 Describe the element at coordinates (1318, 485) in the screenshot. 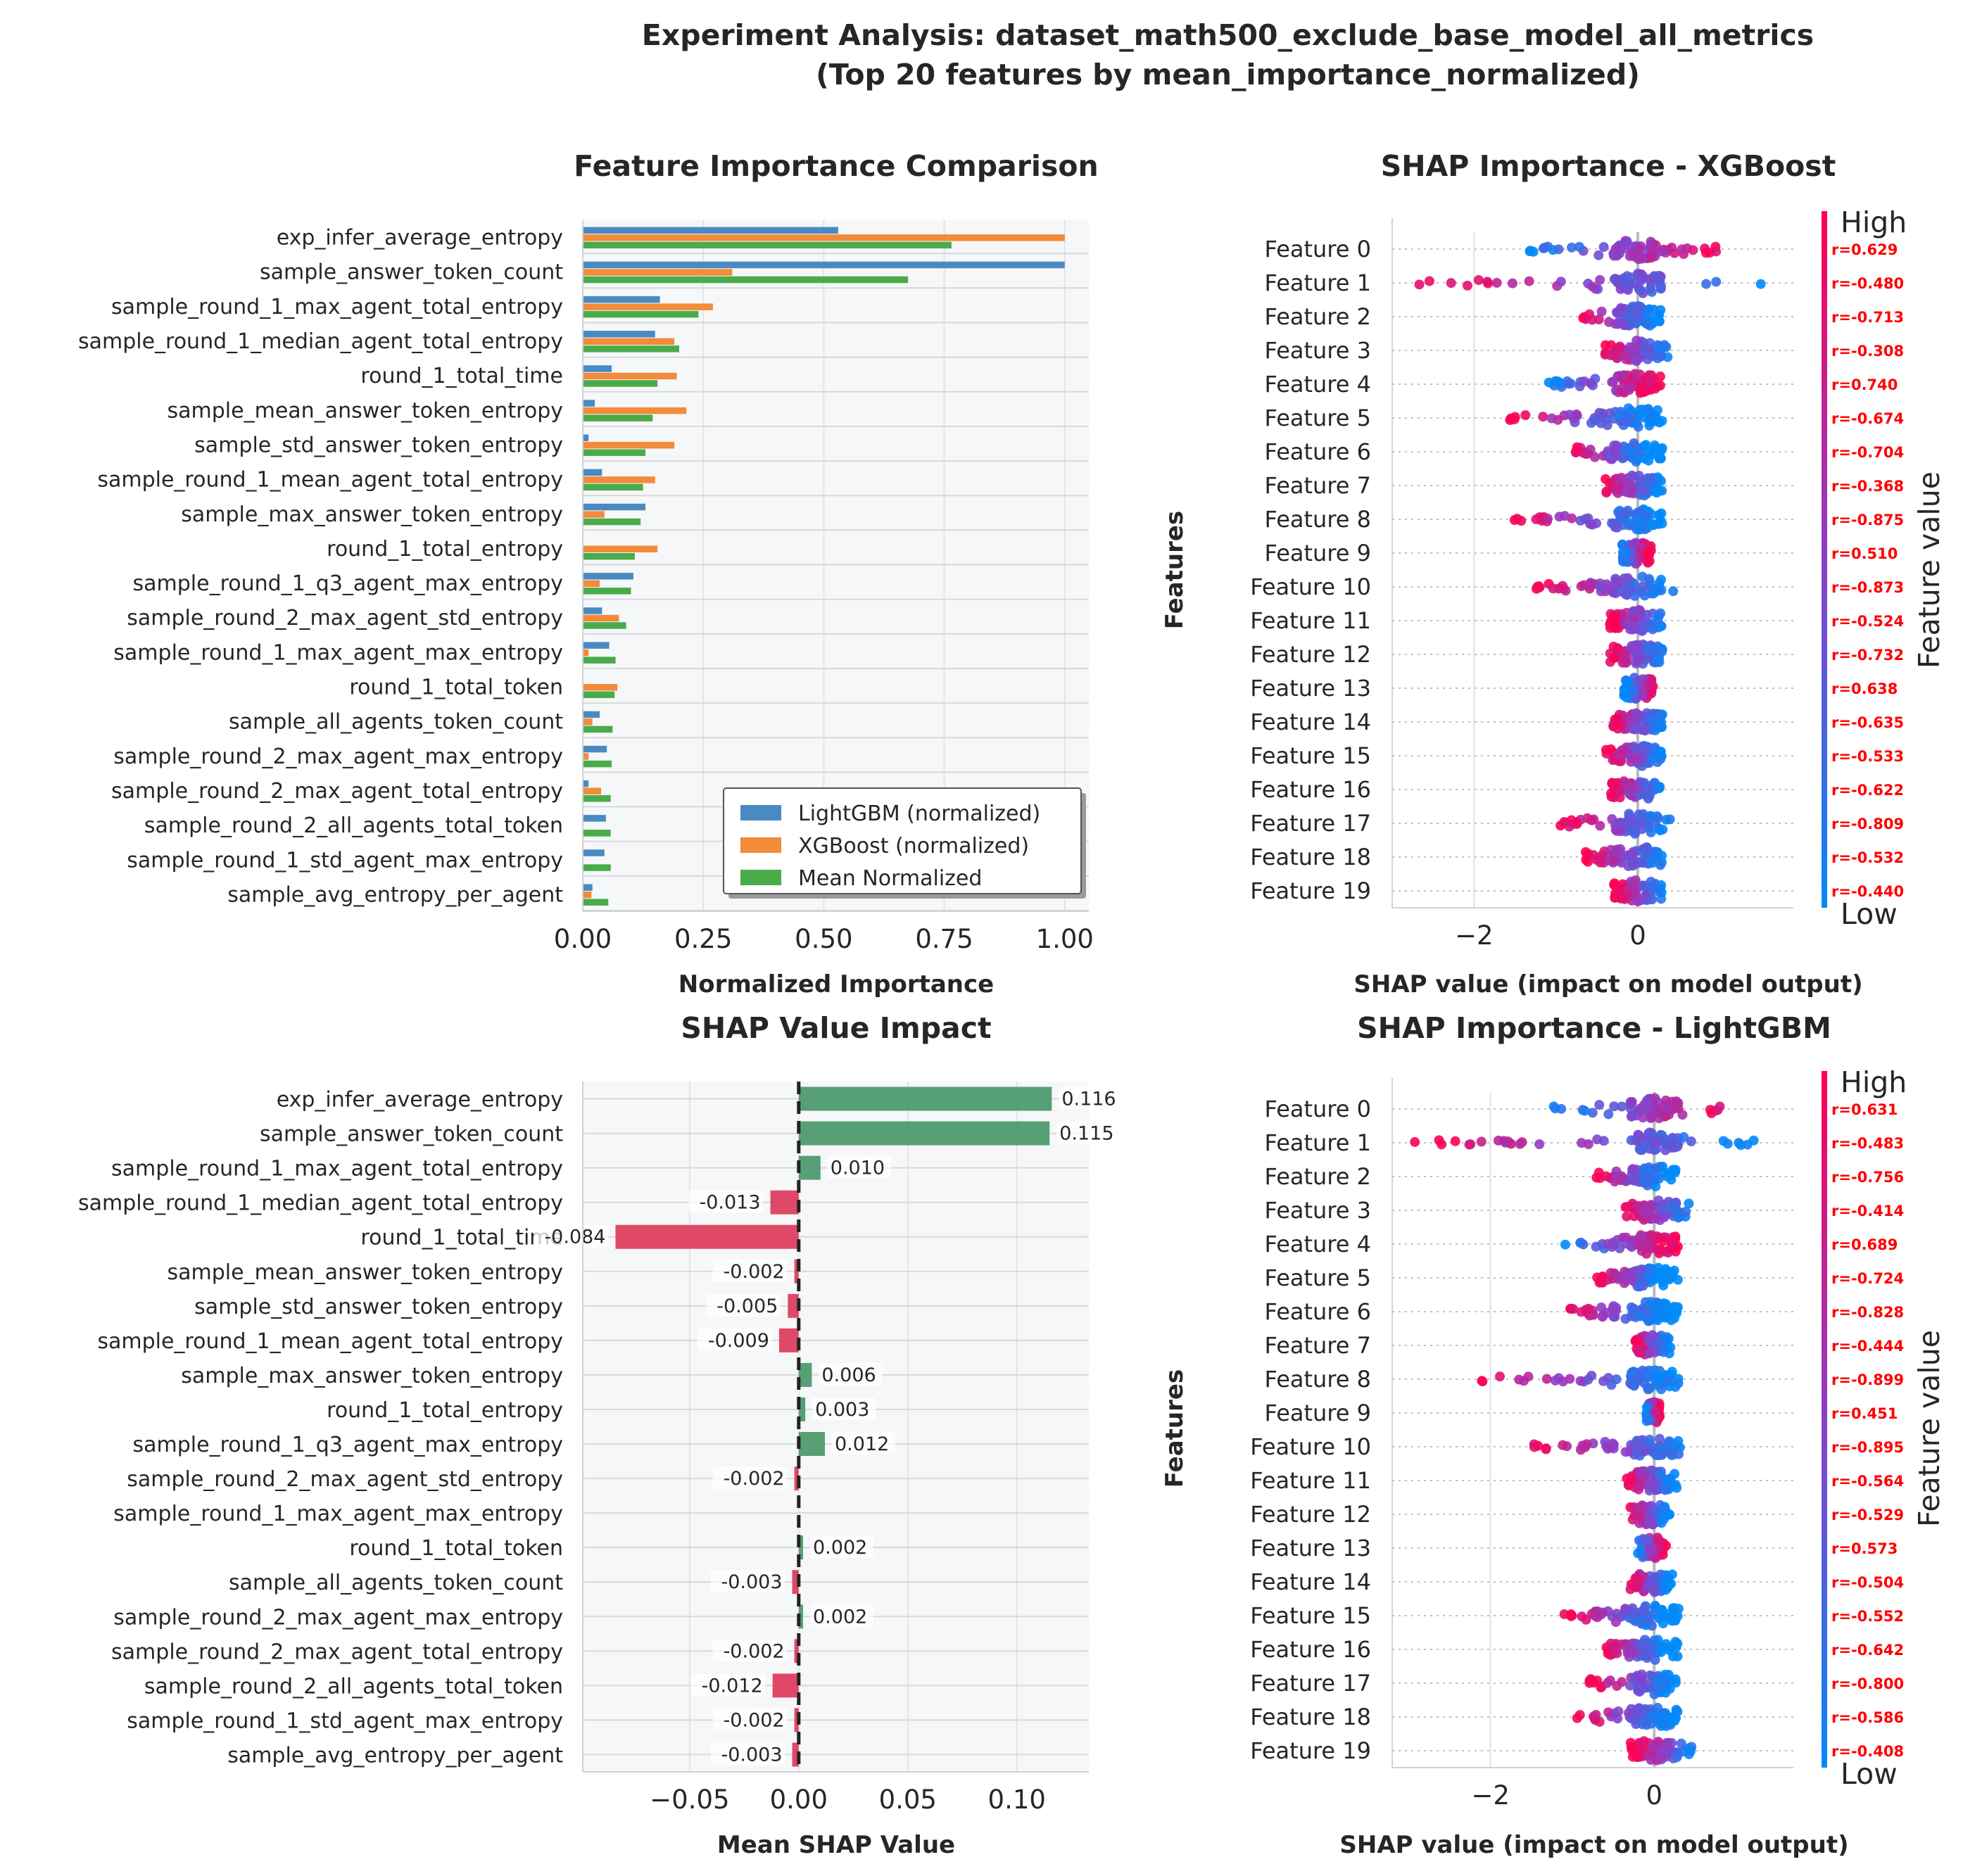

I see `y-tick-label: Feature 7` at that location.